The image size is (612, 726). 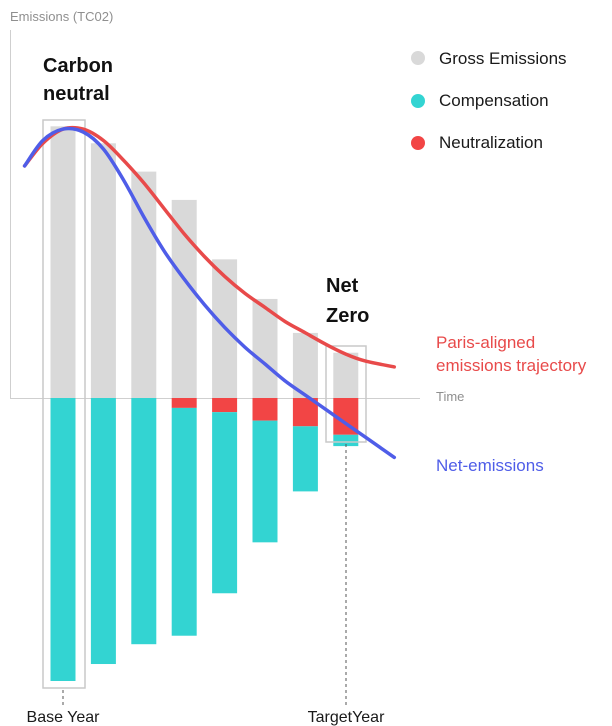 What do you see at coordinates (78, 66) in the screenshot?
I see `carbon-neutral-label-line1: Carbon` at bounding box center [78, 66].